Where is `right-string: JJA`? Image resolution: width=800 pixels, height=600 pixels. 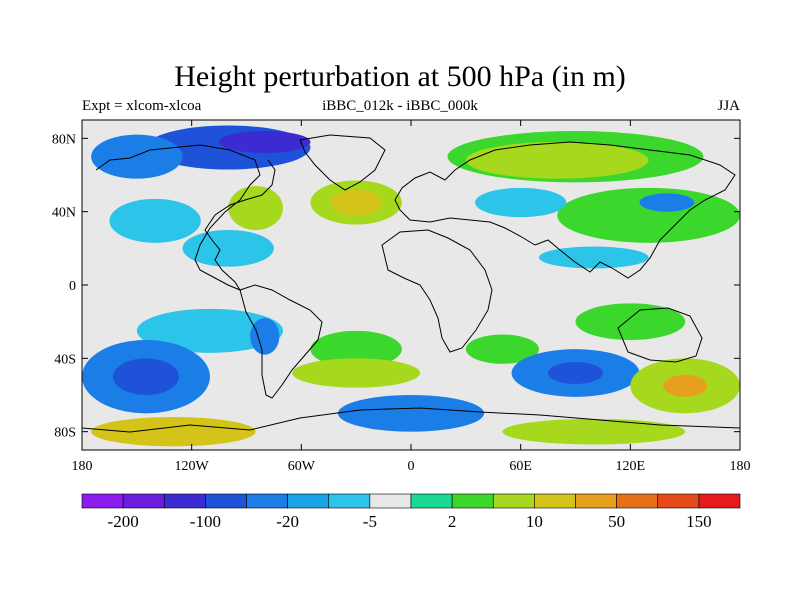 right-string: JJA is located at coordinates (728, 106).